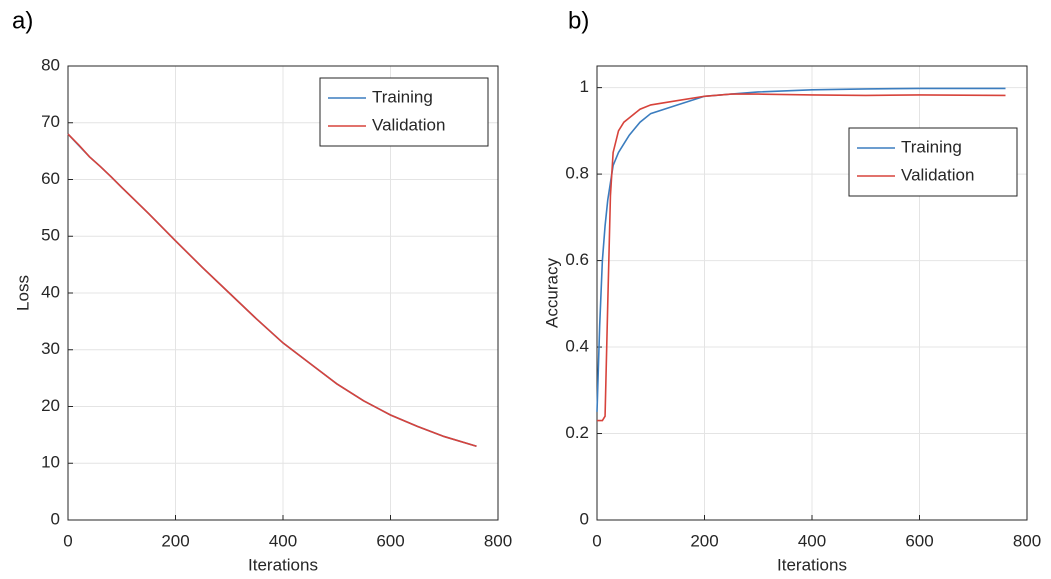 The width and height of the screenshot is (1051, 579). I want to click on y-tick-label: 20, so click(50, 405).